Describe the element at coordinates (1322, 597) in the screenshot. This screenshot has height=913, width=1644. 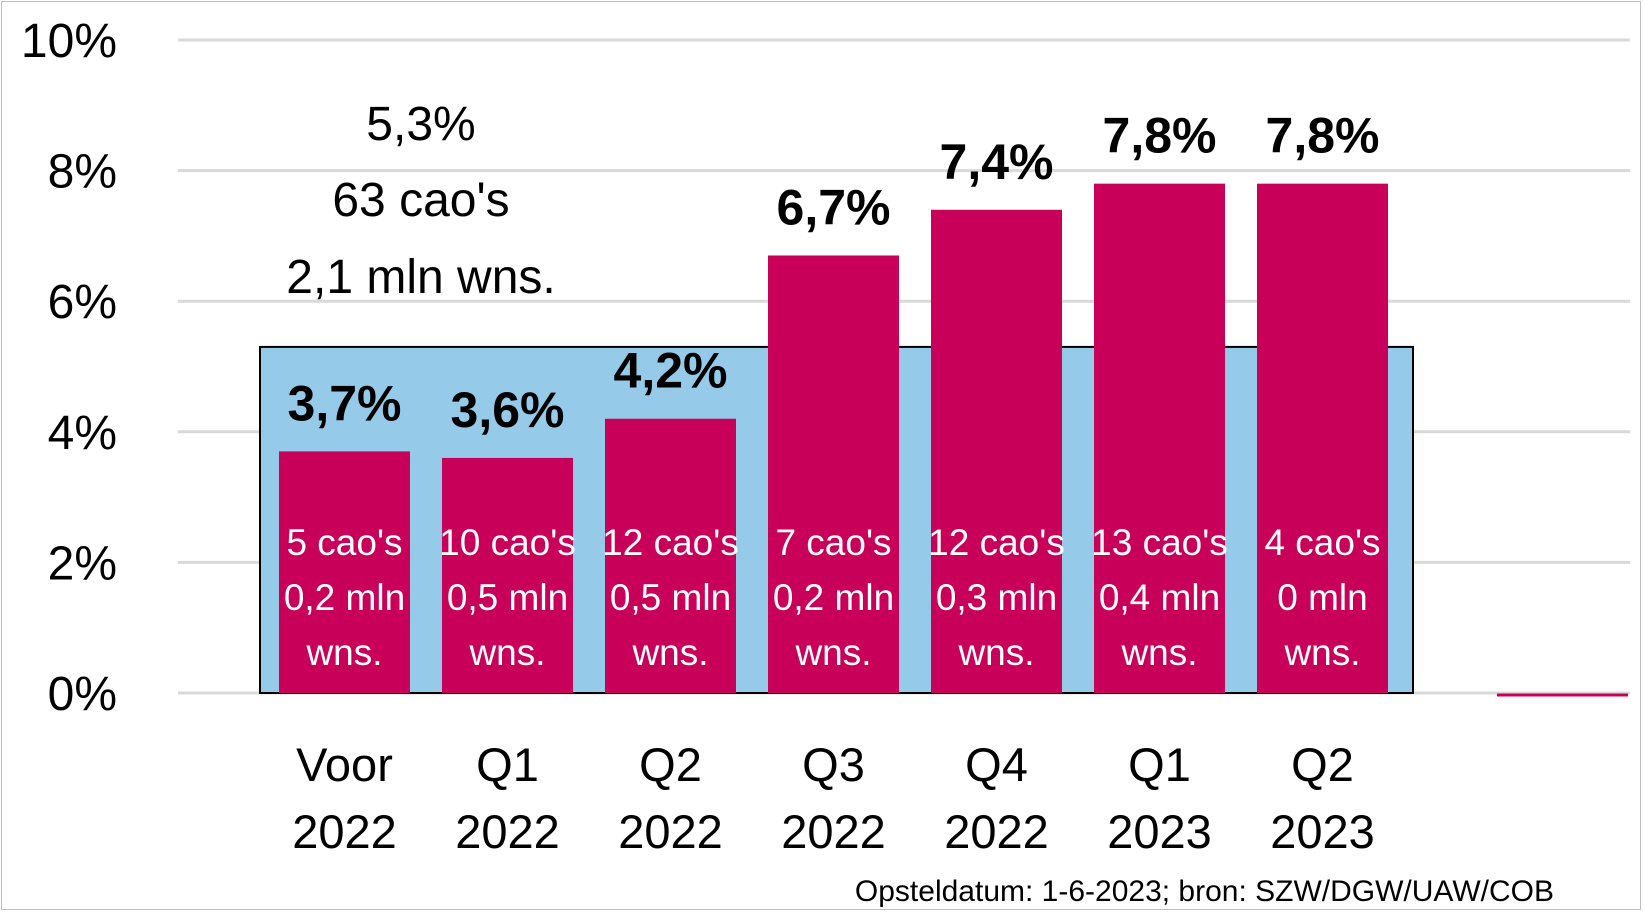
I see `bar-annotation: 0 mln` at that location.